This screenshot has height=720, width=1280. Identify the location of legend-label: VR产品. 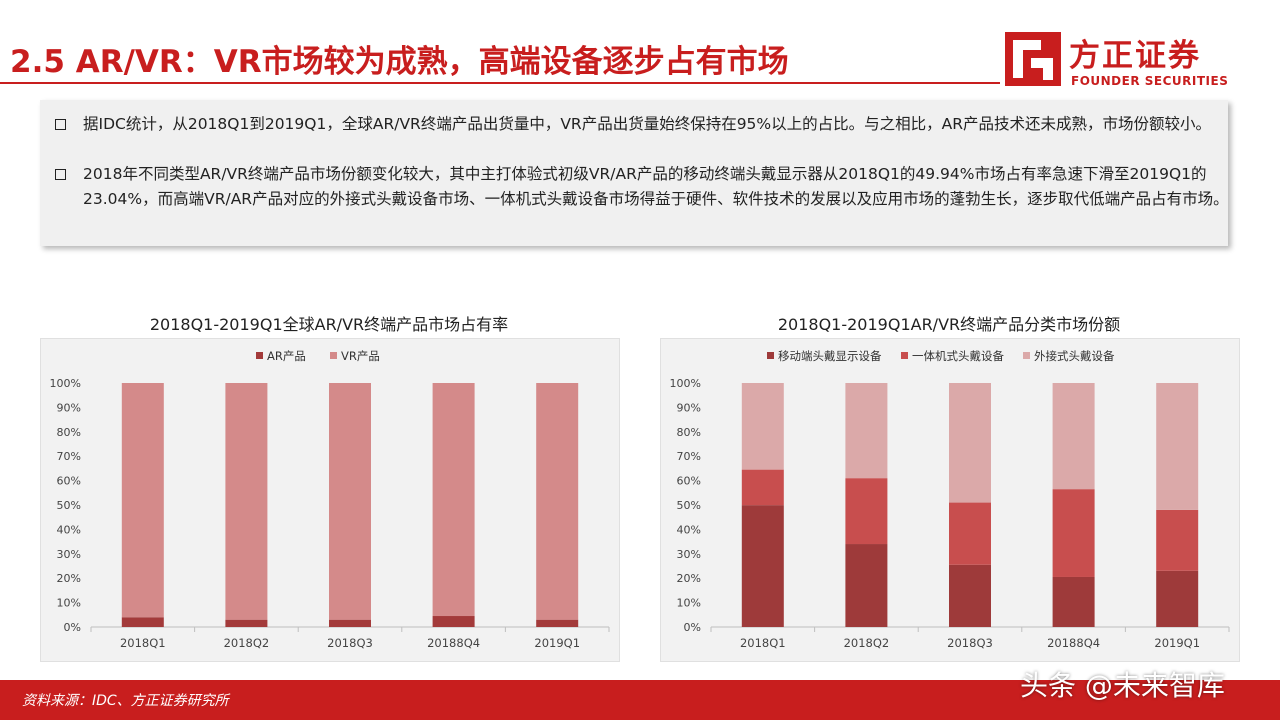
(360, 356).